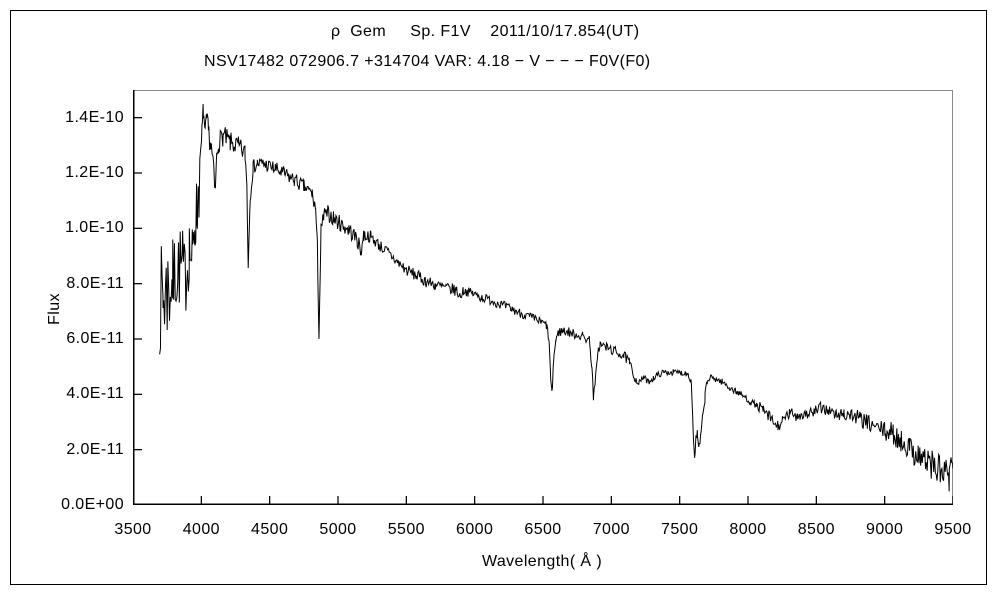 The image size is (1000, 600). What do you see at coordinates (485, 31) in the screenshot?
I see `chart-title: ρ Gem Sp. F1V 2011/10/17.854(UT)` at bounding box center [485, 31].